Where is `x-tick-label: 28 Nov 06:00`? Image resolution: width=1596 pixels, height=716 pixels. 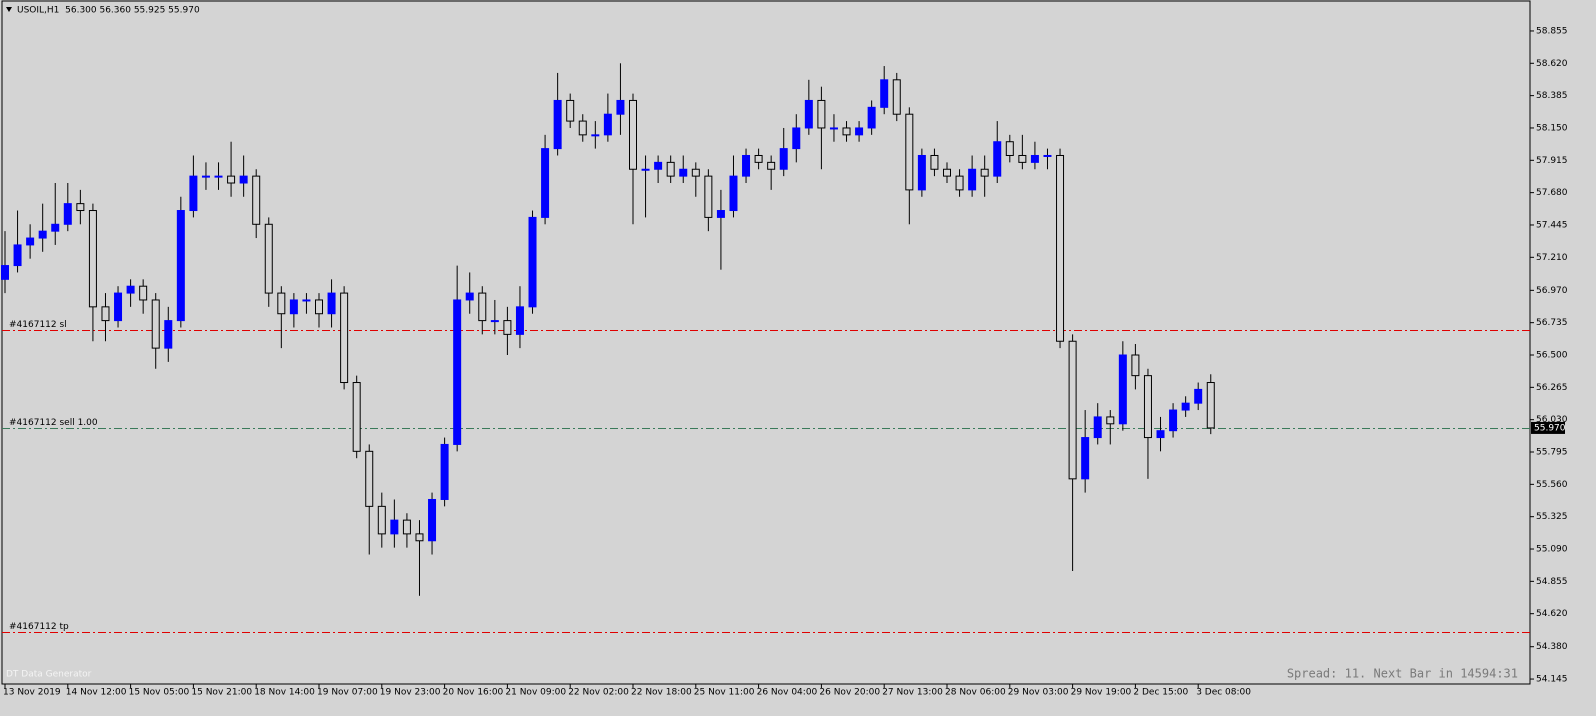 x-tick-label: 28 Nov 06:00 is located at coordinates (975, 693).